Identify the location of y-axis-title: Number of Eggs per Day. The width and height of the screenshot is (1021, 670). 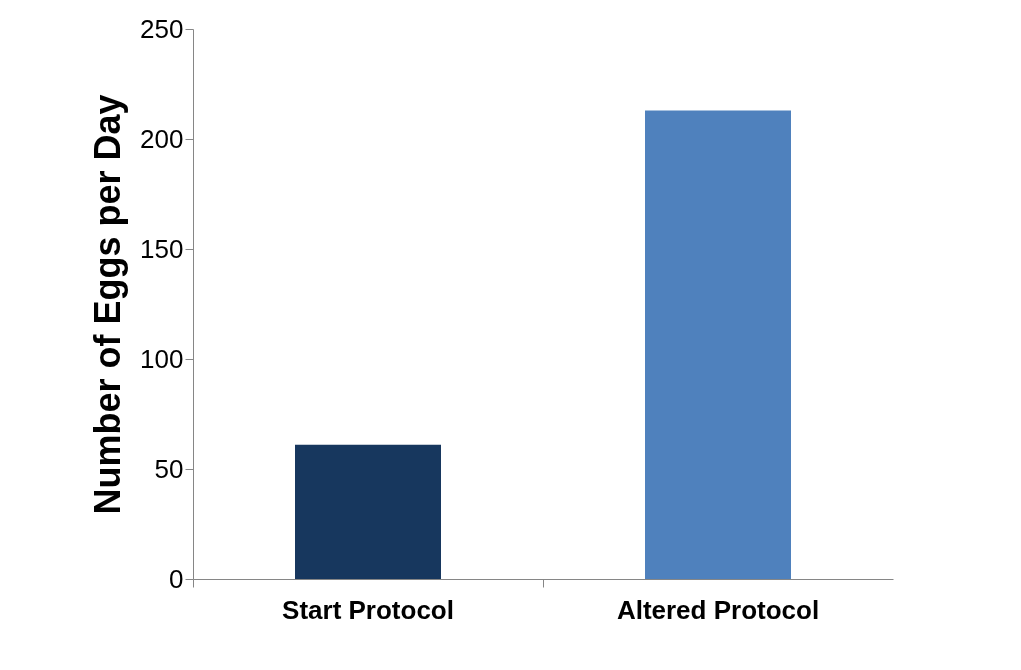
(108, 304).